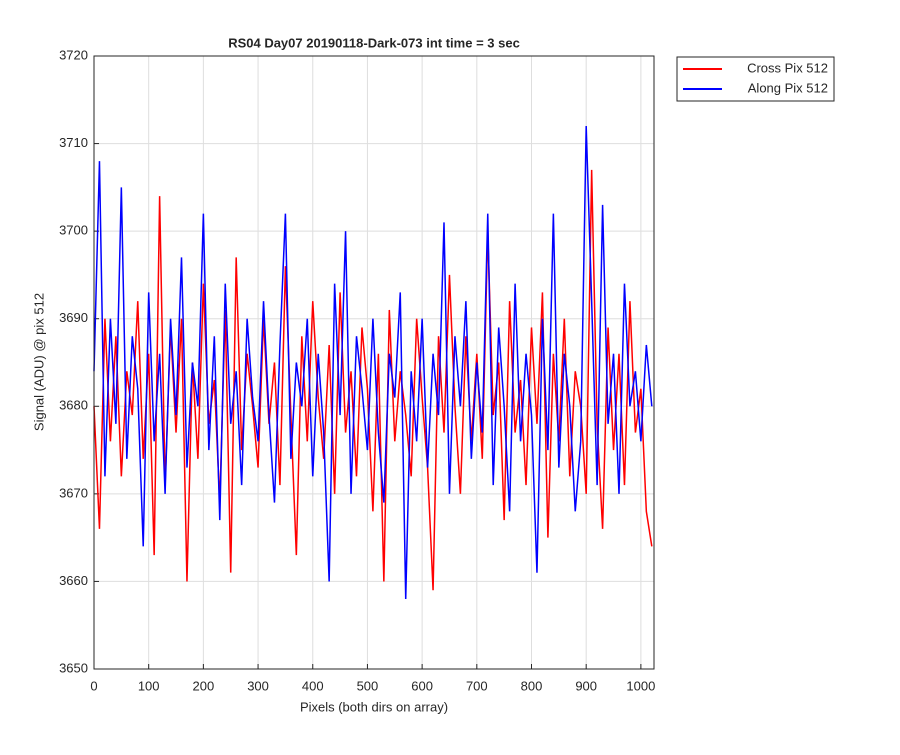 The height and width of the screenshot is (755, 900). What do you see at coordinates (586, 685) in the screenshot?
I see `x-tick-label: 900` at bounding box center [586, 685].